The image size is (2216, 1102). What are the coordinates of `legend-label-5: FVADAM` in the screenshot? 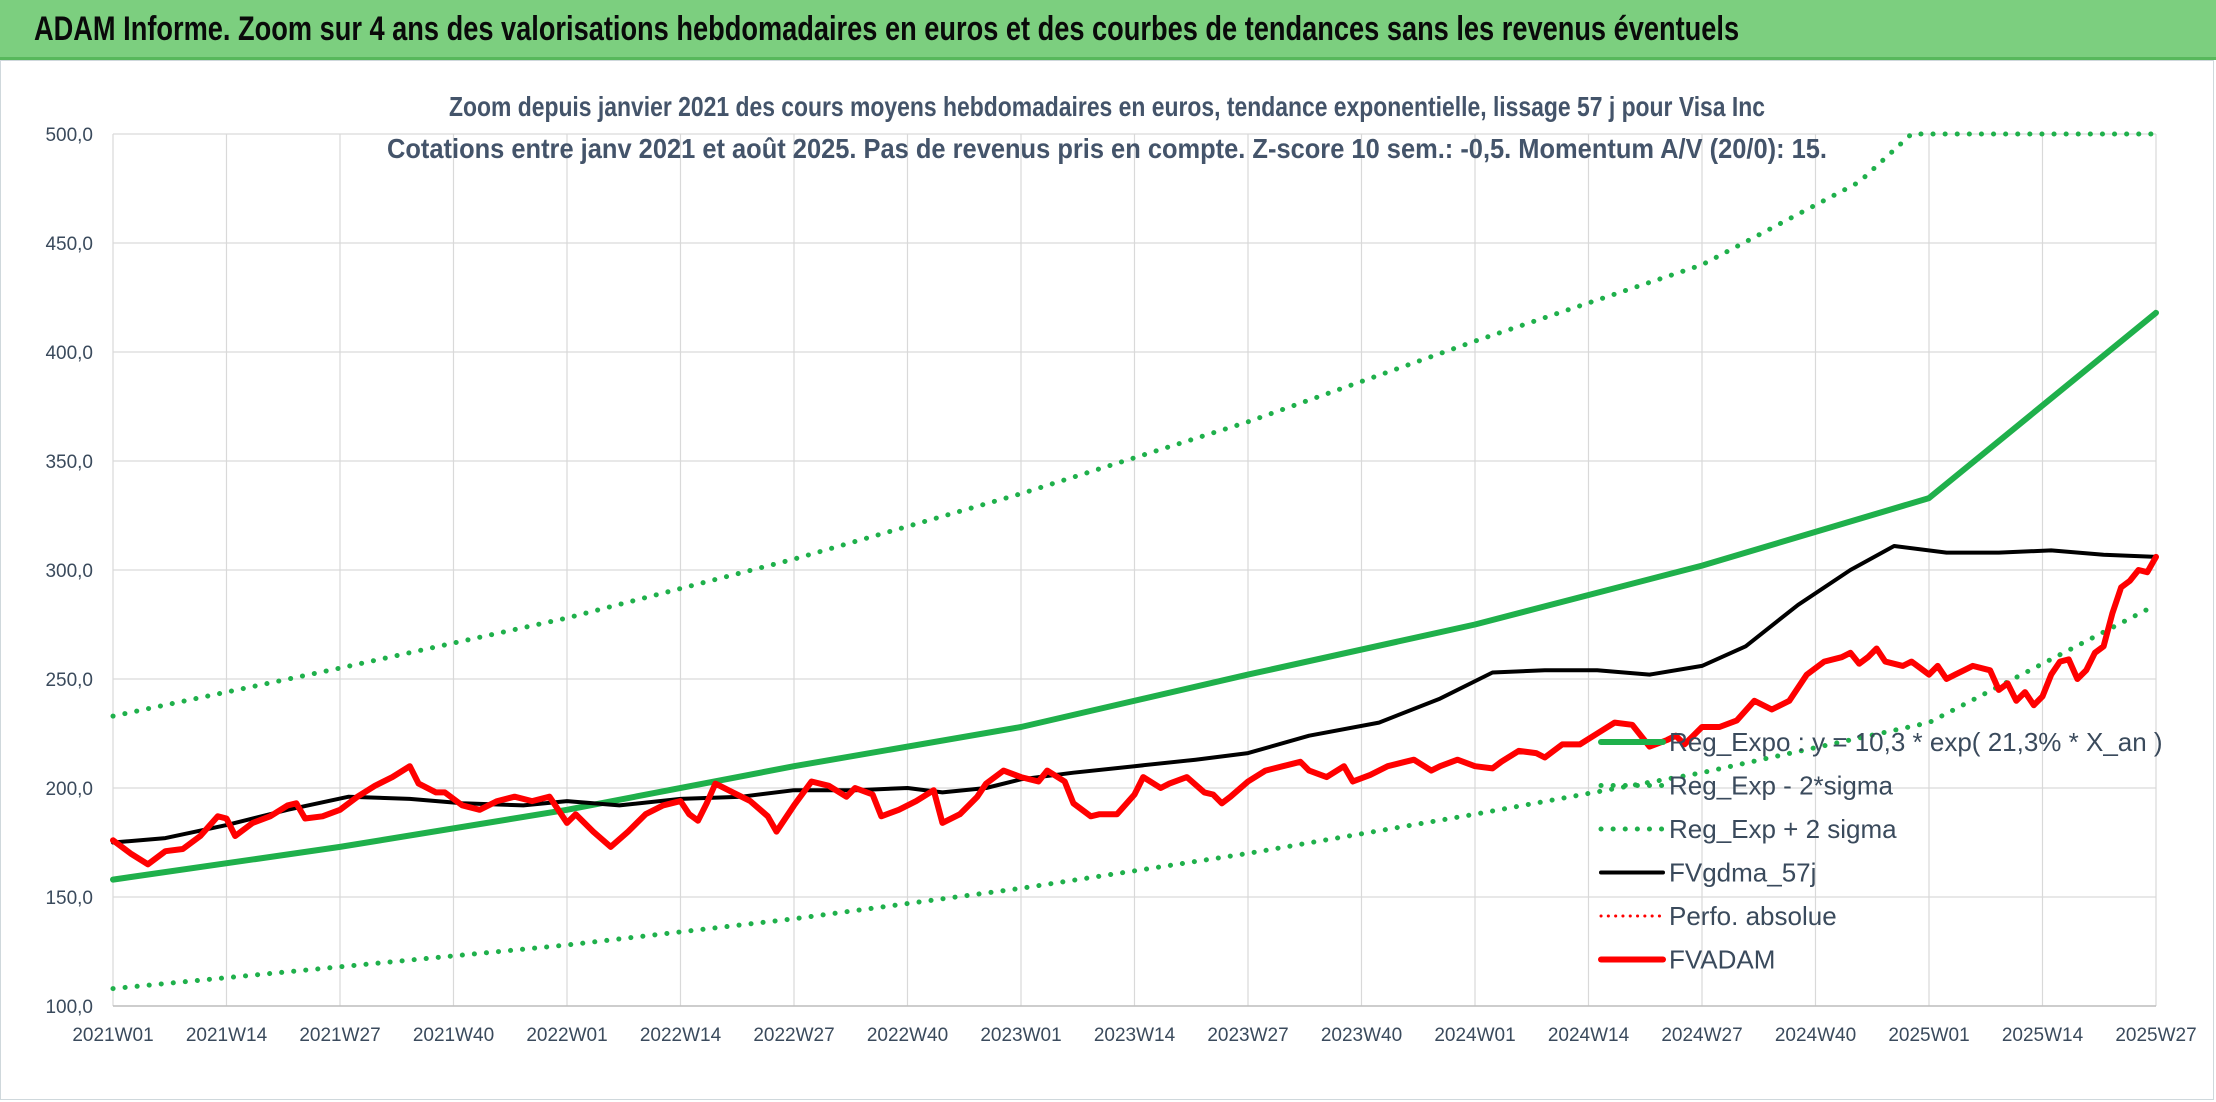 It's located at (1722, 960).